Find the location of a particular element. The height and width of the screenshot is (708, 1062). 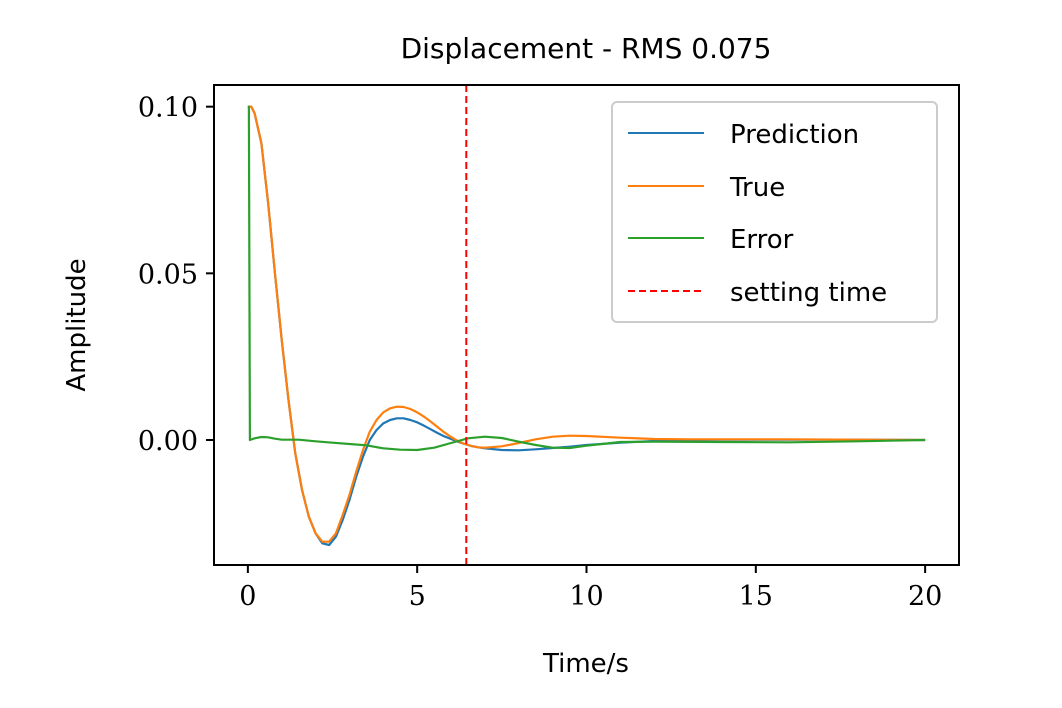

x-tick-label: 20 is located at coordinates (925, 596).